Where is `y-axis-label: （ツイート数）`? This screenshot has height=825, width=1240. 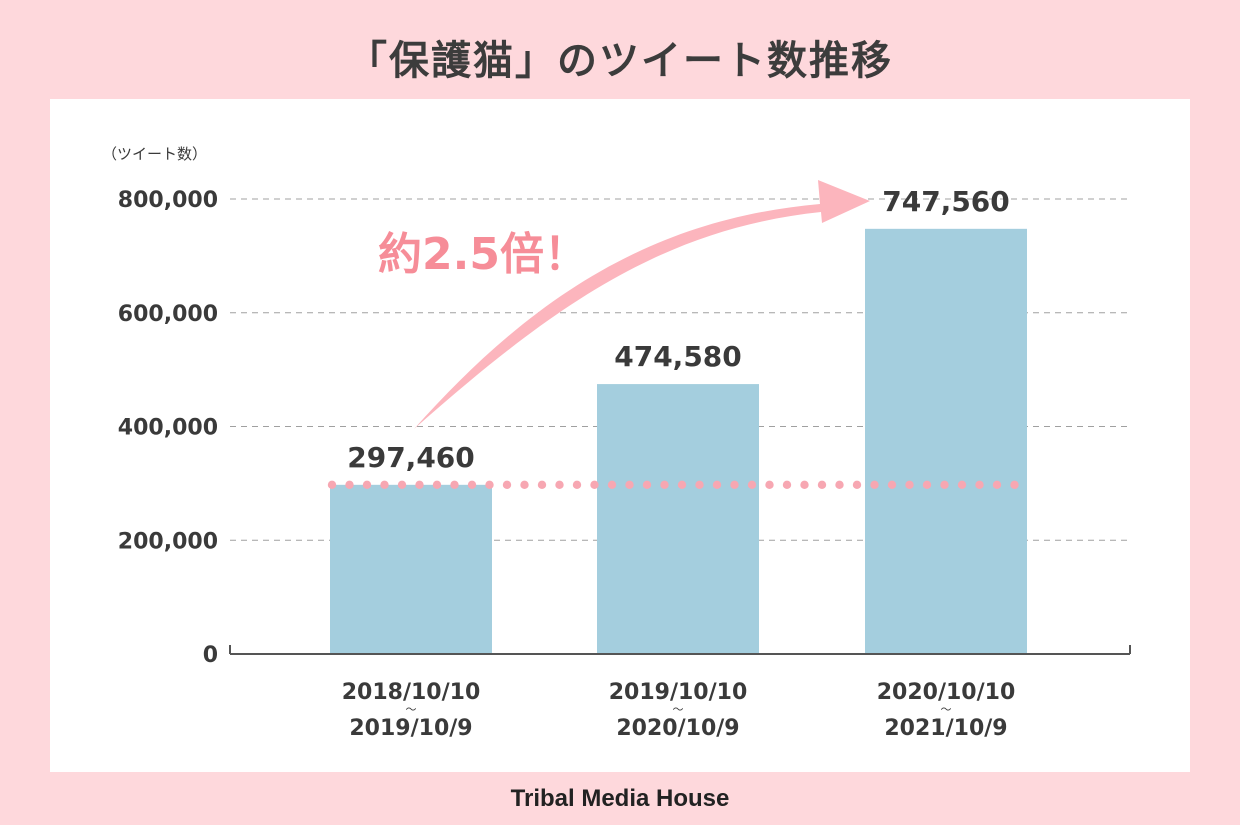 y-axis-label: （ツイート数） is located at coordinates (154, 154).